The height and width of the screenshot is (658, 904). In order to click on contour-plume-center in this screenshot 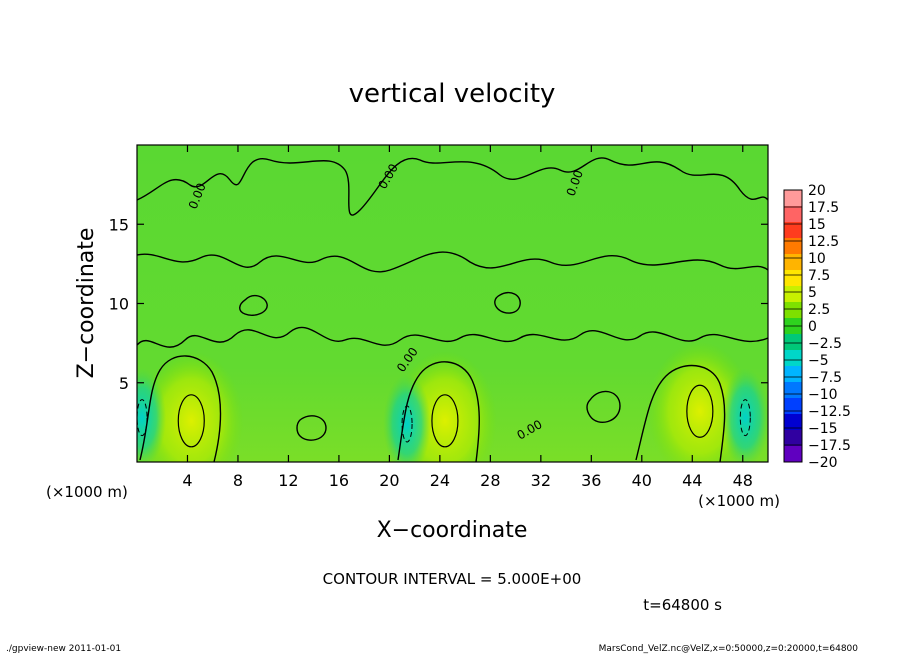, I will do `click(438, 411)`.